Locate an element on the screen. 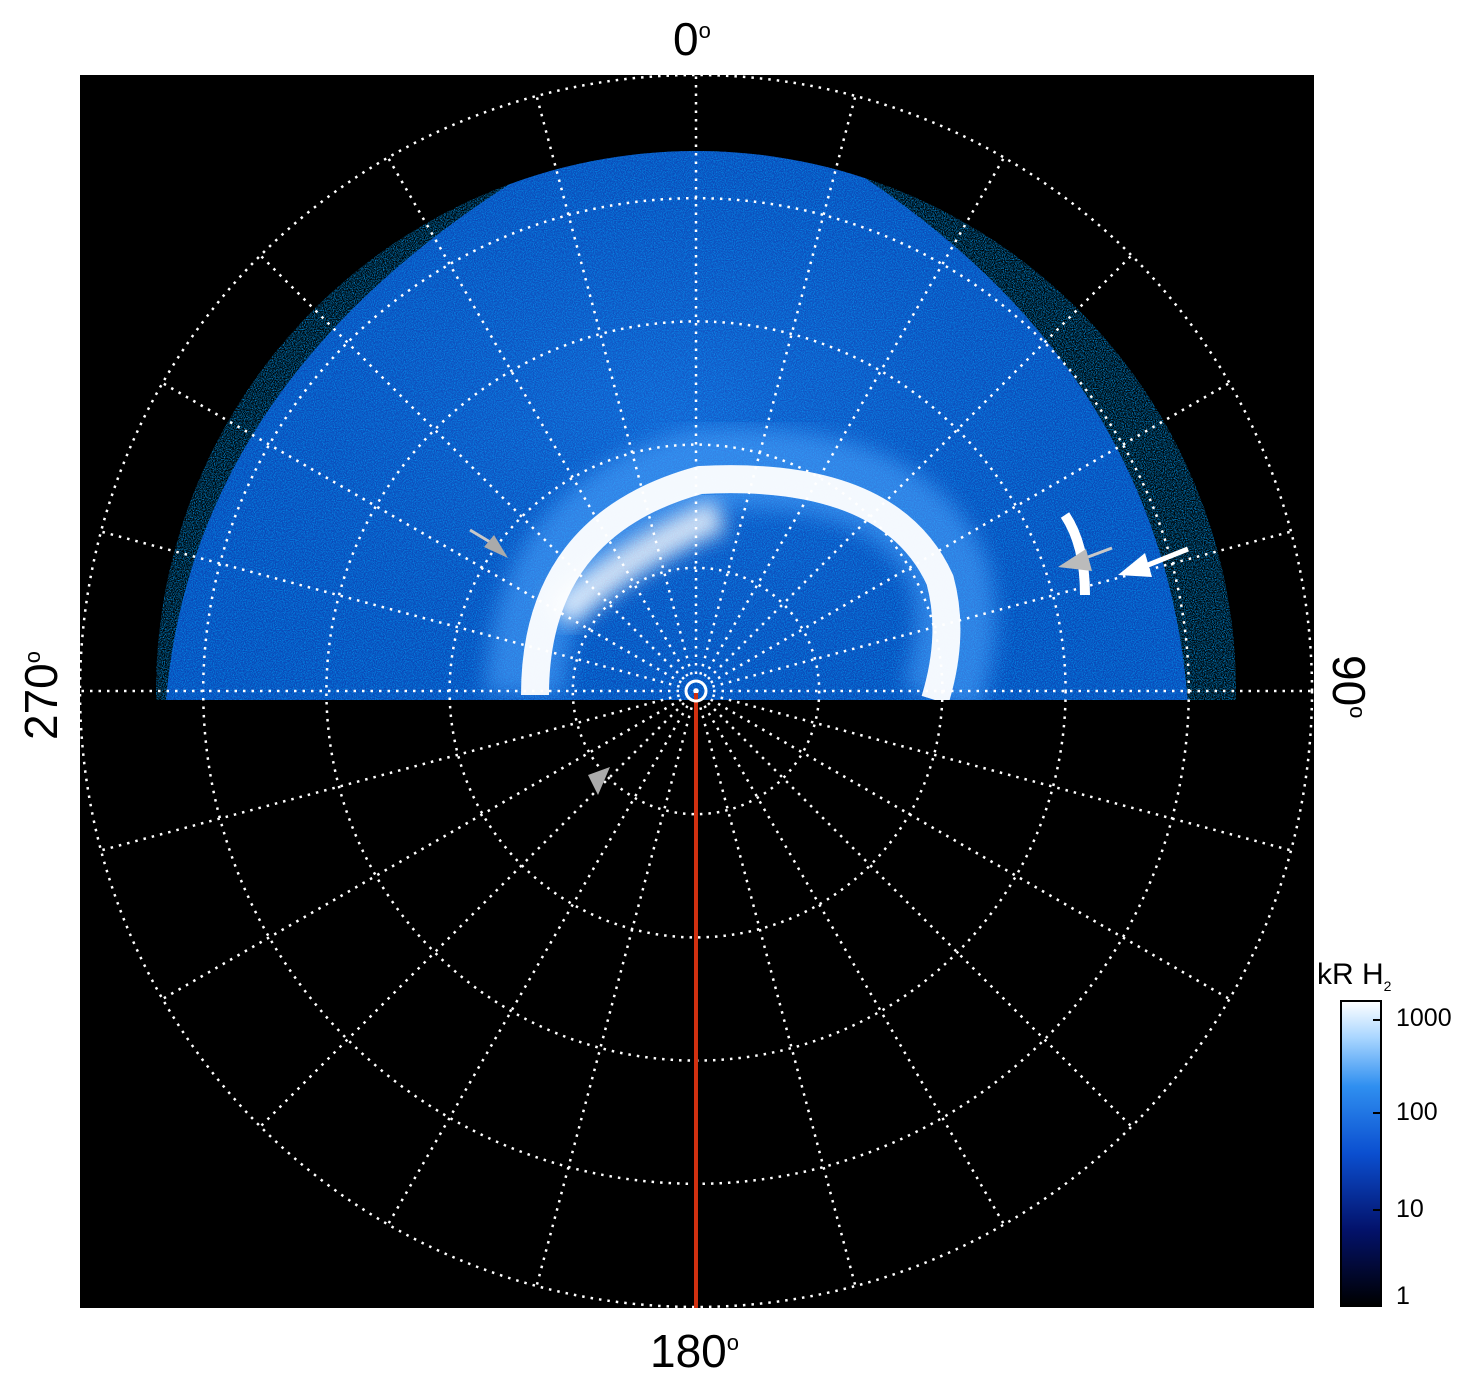  arrow-left is located at coordinates (488, 543).